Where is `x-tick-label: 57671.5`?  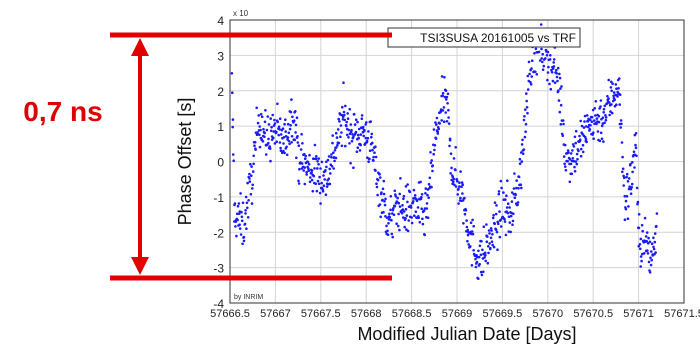
x-tick-label: 57671.5 is located at coordinates (682, 314).